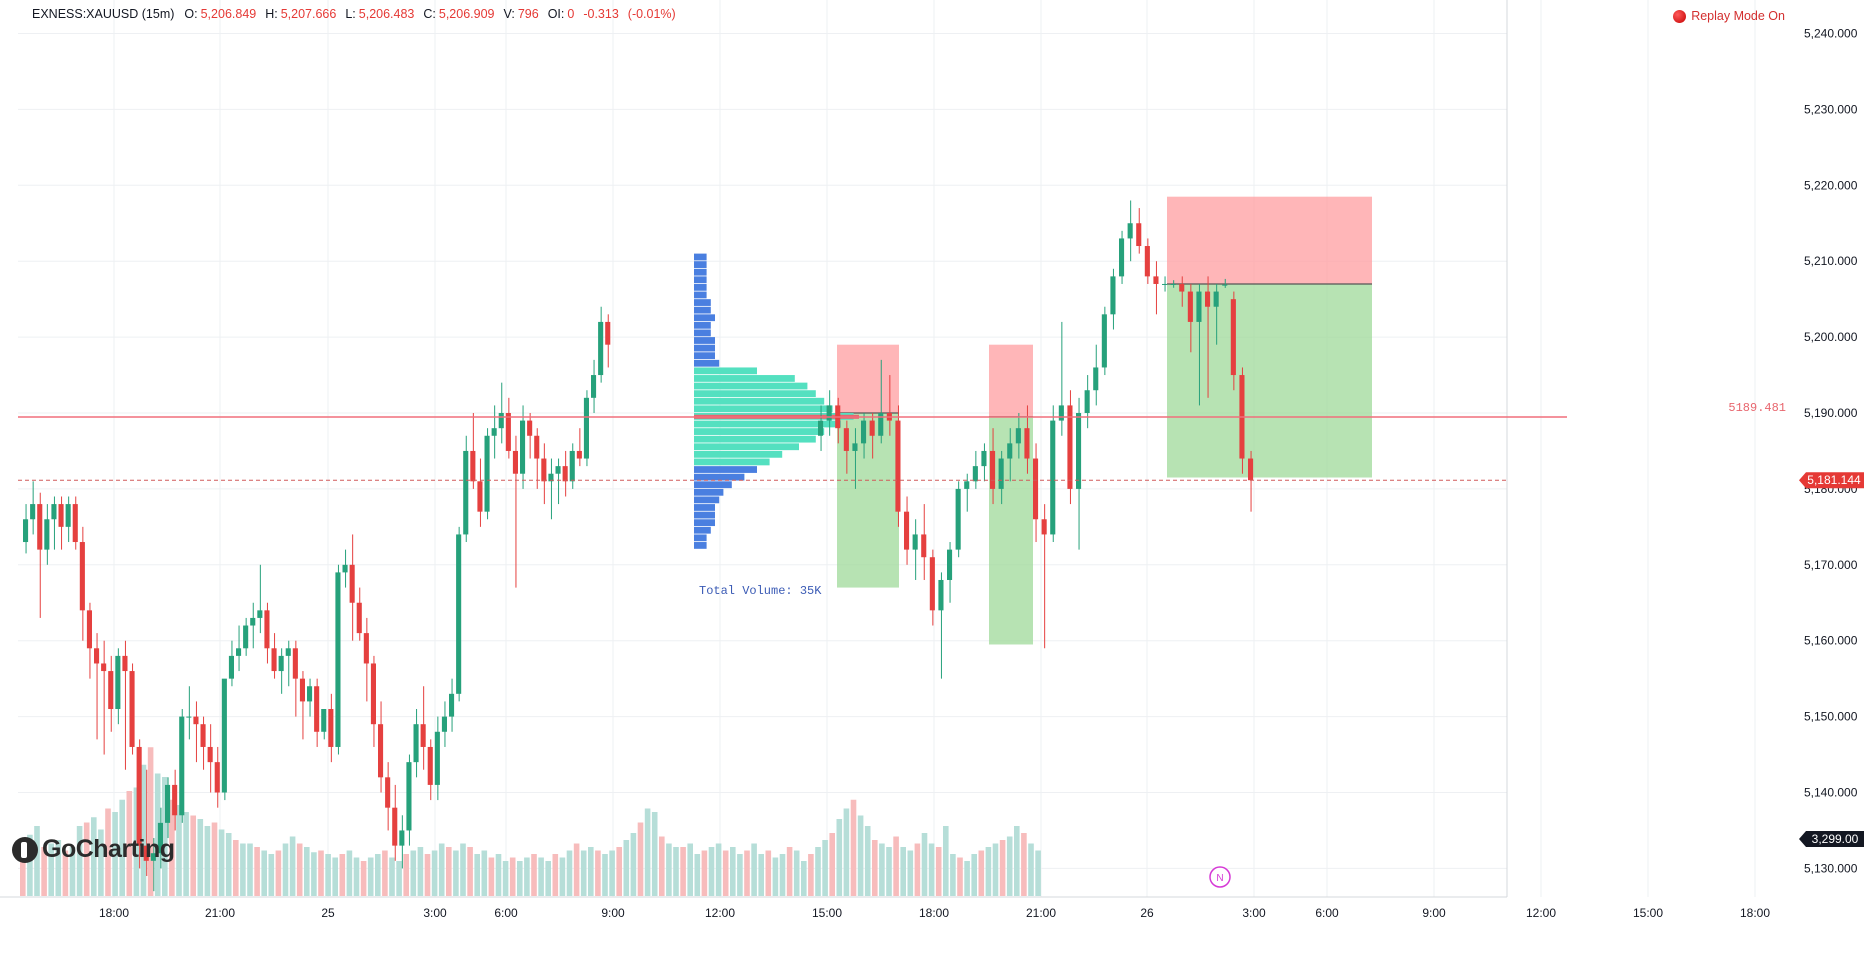 The image size is (1869, 961). I want to click on close-label: C:, so click(429, 14).